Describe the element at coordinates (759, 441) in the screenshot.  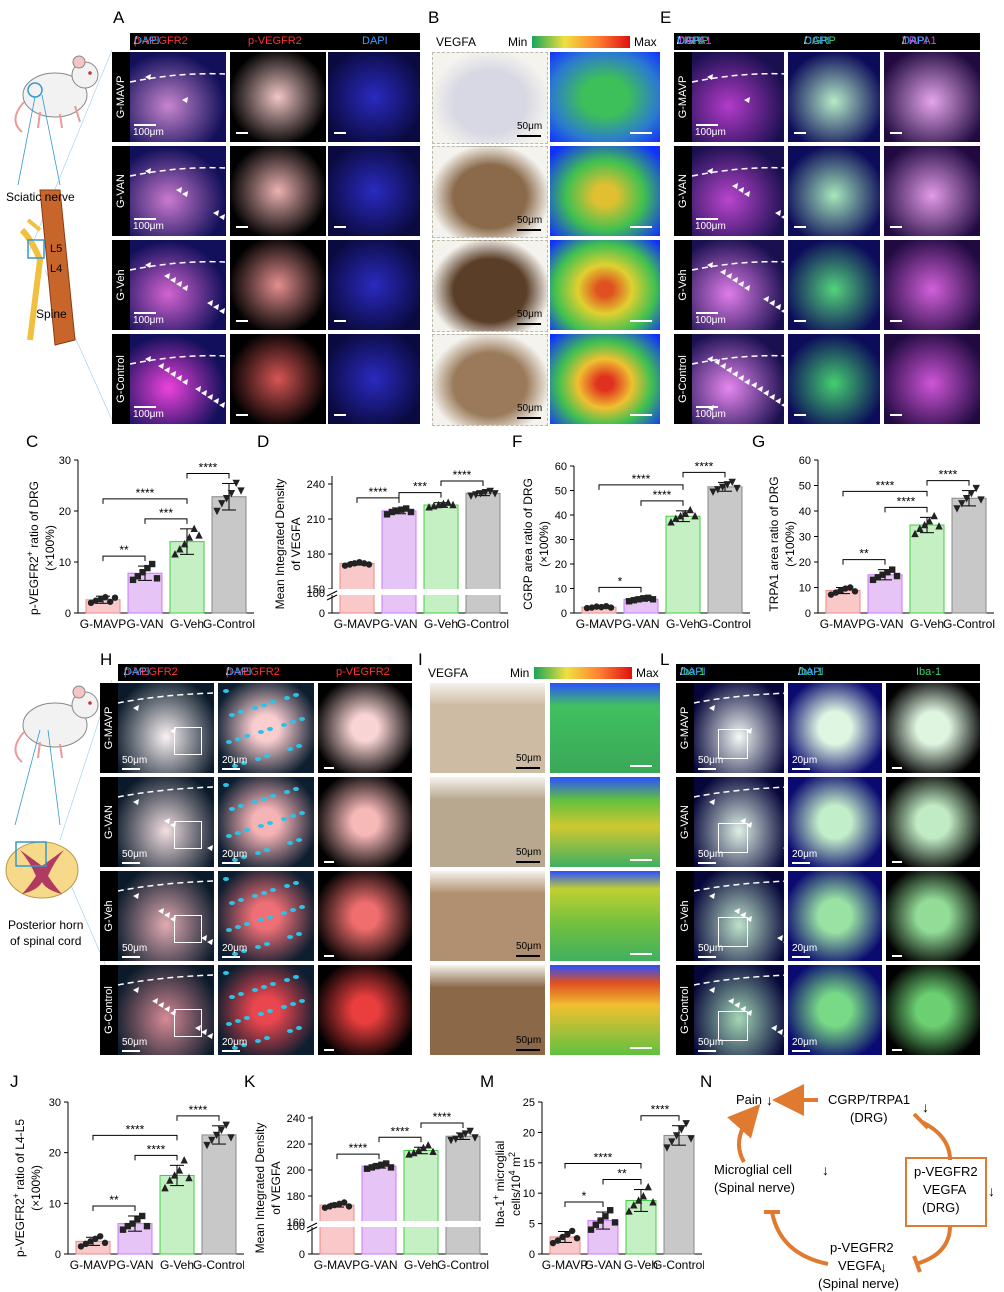
I see `panel-label-g: G` at that location.